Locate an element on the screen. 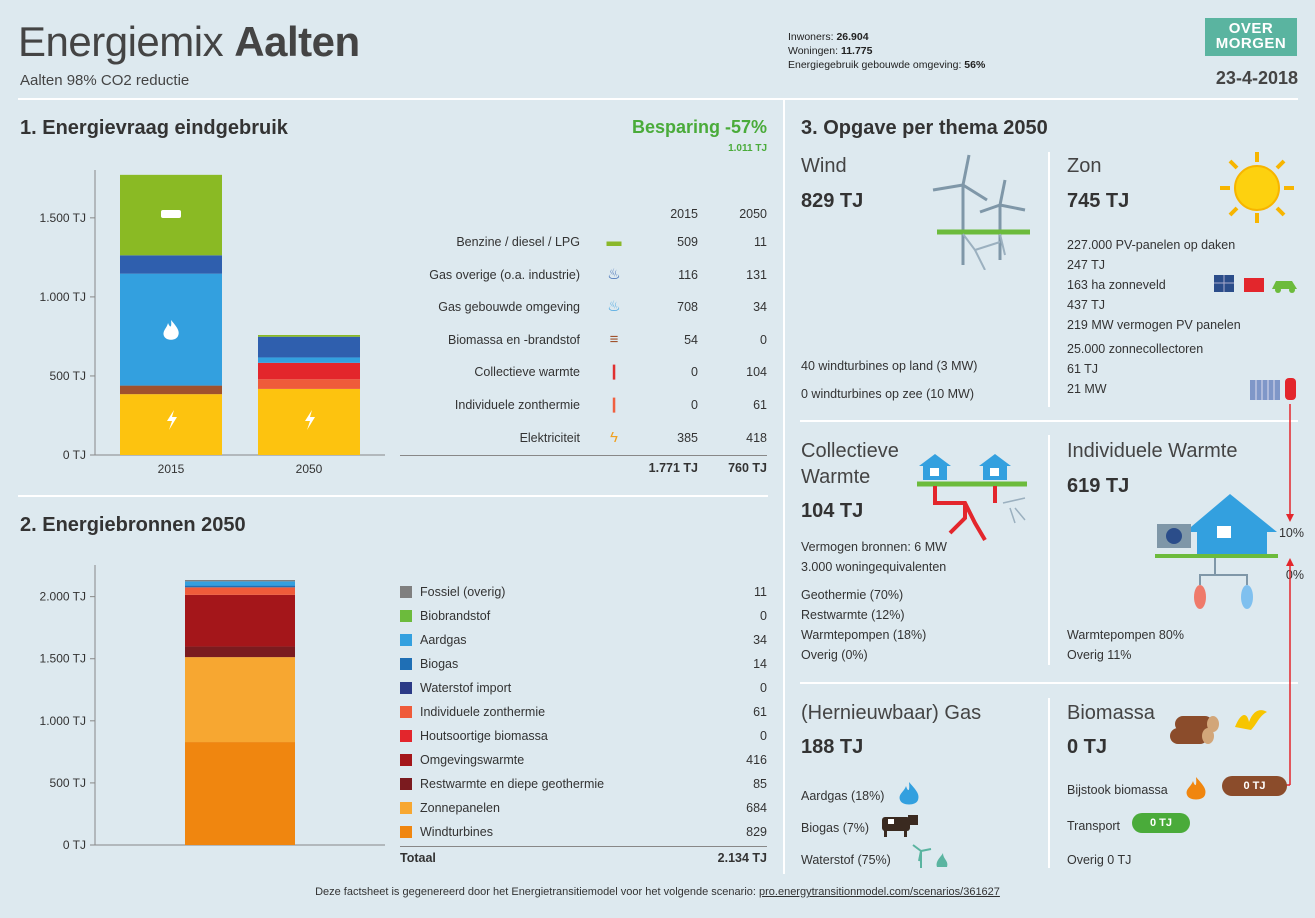  legend-total-line is located at coordinates (583, 846).